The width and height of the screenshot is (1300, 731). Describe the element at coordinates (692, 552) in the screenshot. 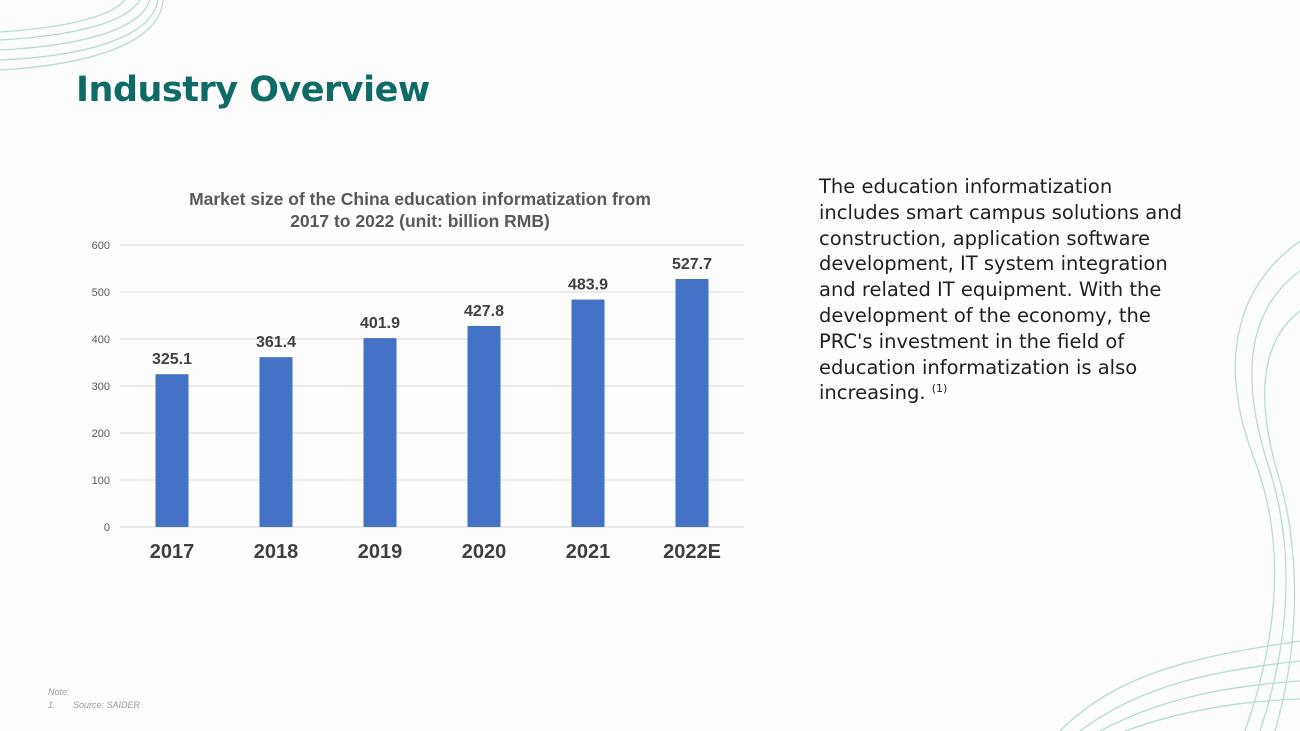

I see `x-tick-label: 2022E` at that location.